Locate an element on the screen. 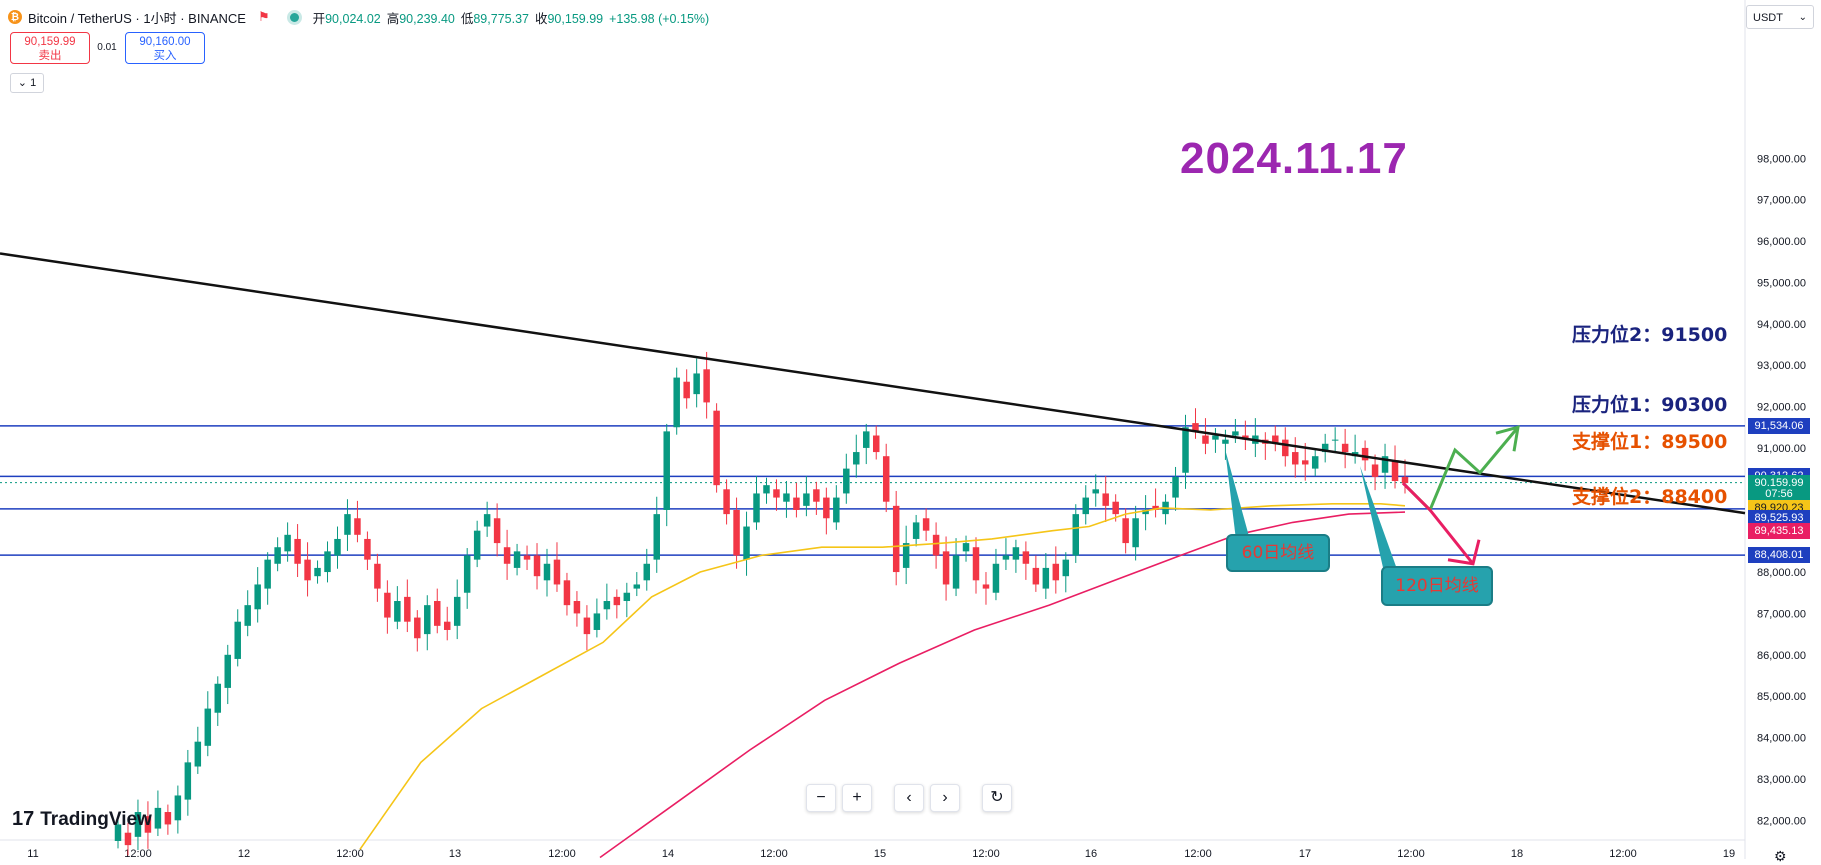 This screenshot has height=865, width=1821. buy-button: 90,160.00 买入 is located at coordinates (165, 48).